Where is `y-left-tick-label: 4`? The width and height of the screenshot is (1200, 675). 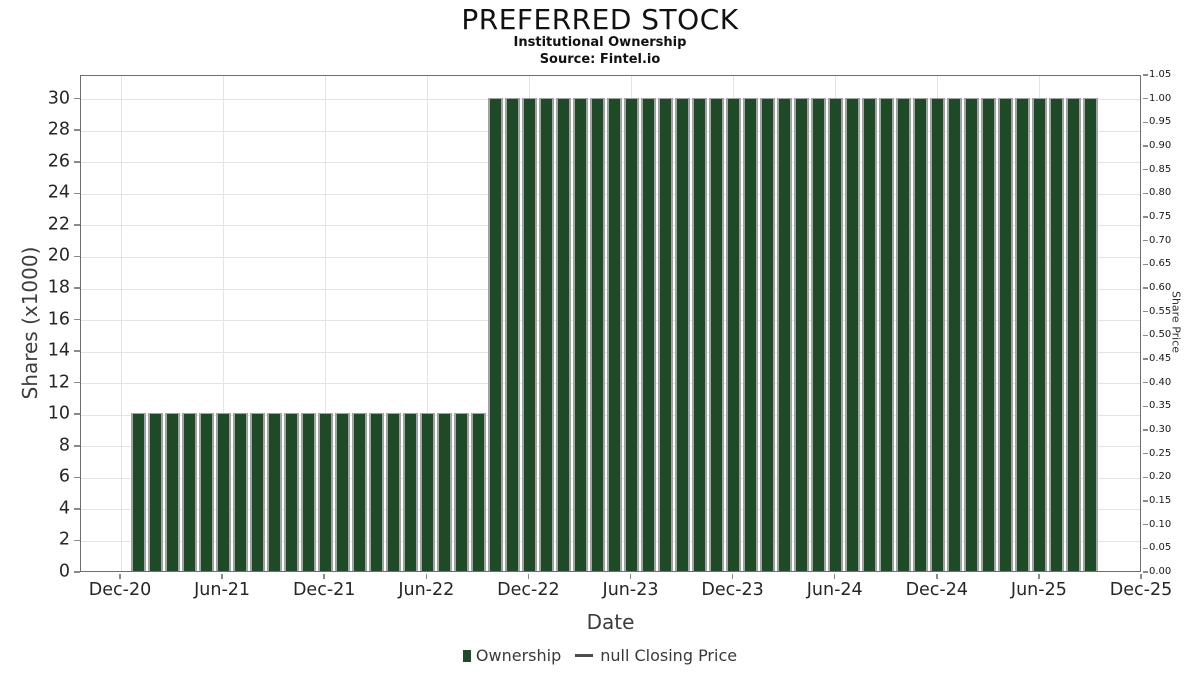 y-left-tick-label: 4 is located at coordinates (64, 508).